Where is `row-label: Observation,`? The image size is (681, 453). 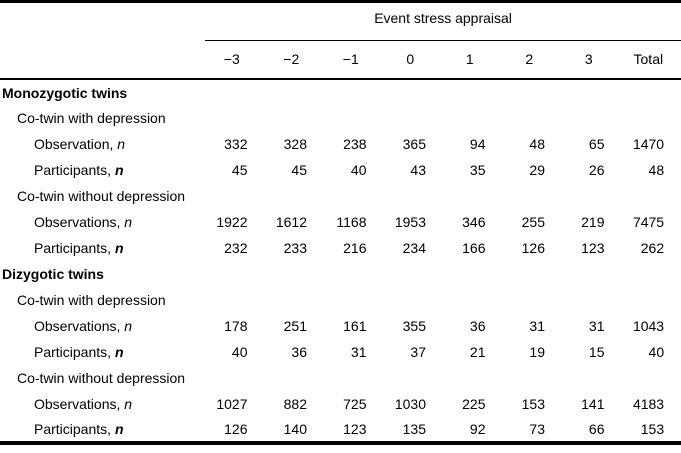 row-label: Observation, is located at coordinates (76, 144).